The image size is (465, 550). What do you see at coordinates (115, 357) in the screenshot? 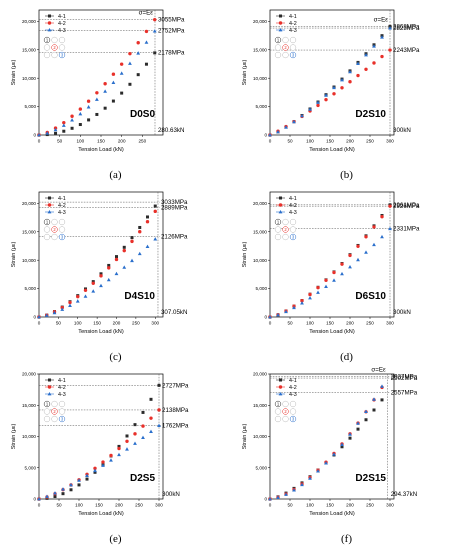
I see `panel-caption: (c)` at bounding box center [115, 357].